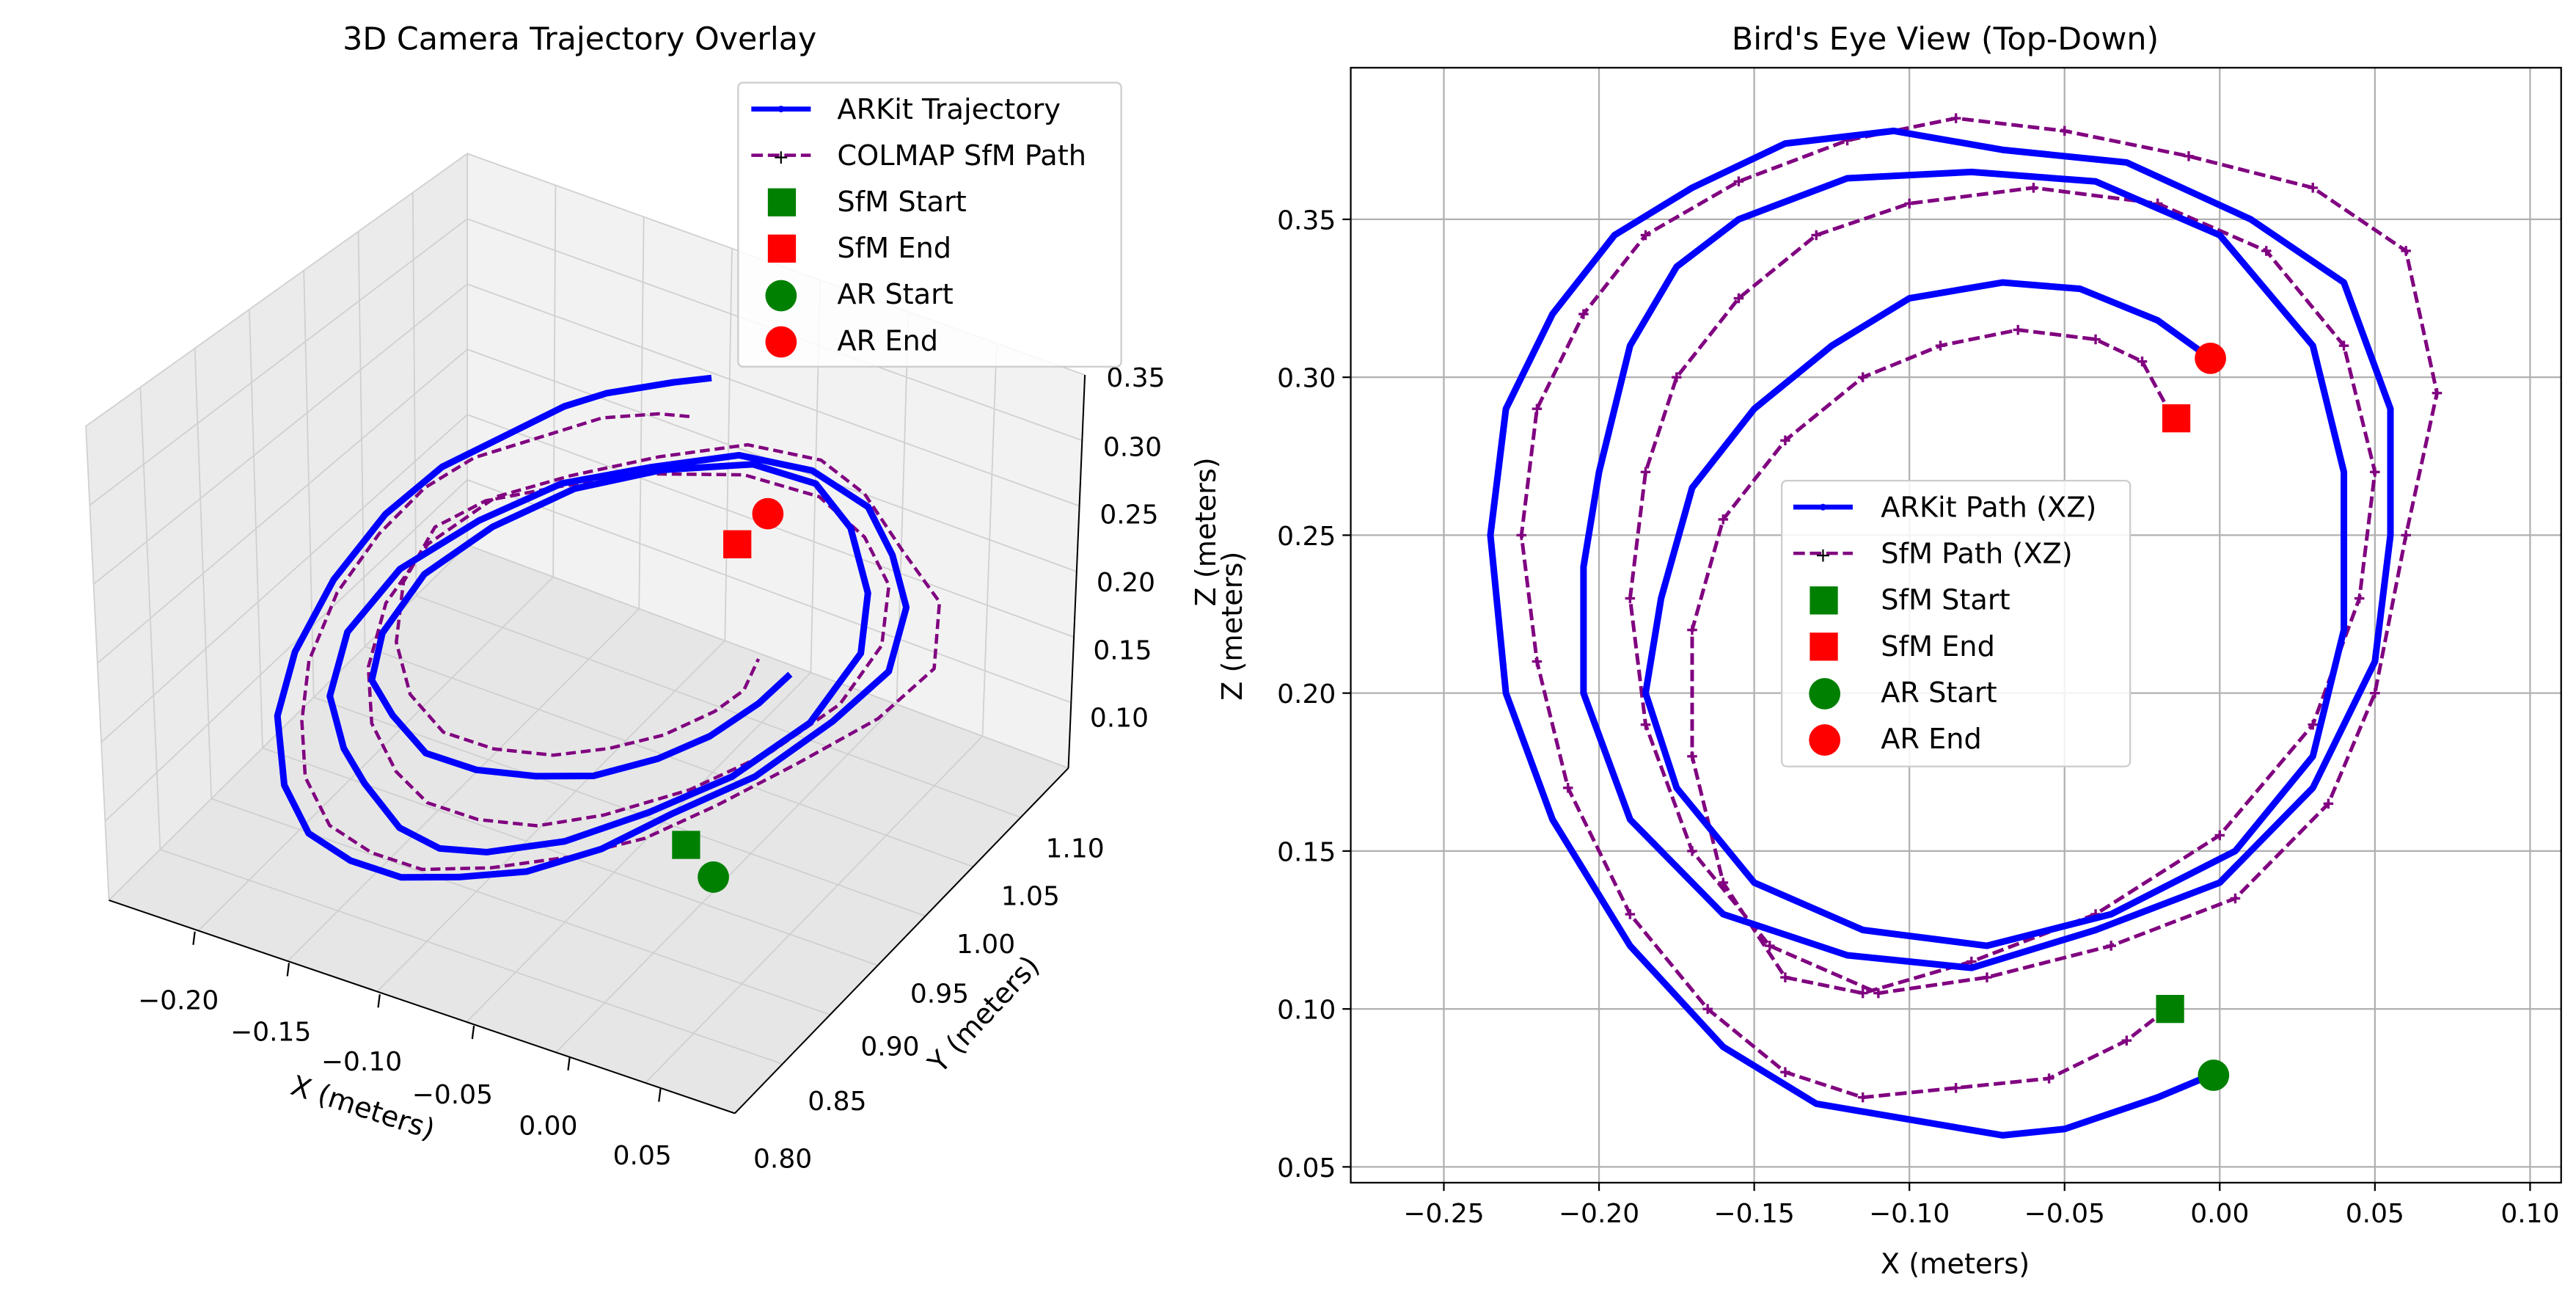 The width and height of the screenshot is (2576, 1295). What do you see at coordinates (768, 513) in the screenshot?
I see `ar-end-marker-3d` at bounding box center [768, 513].